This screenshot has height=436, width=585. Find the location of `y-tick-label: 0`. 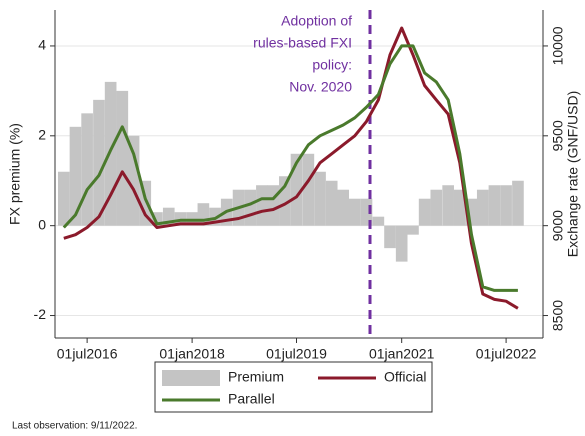

y-tick-label: 0 is located at coordinates (42, 224).